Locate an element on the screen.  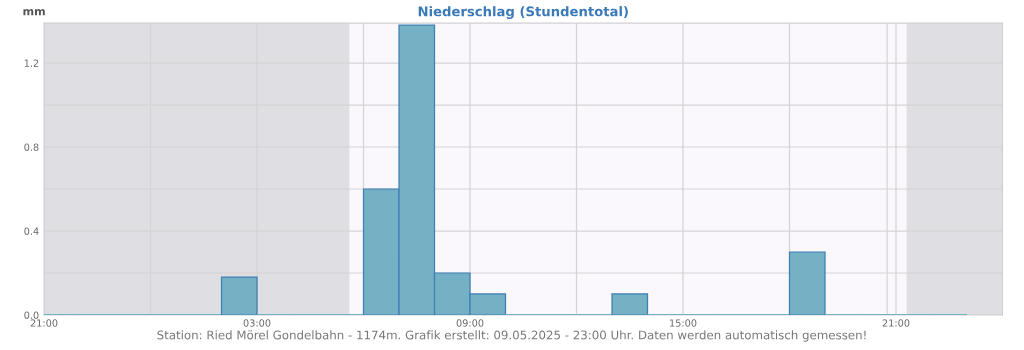
x-tick-label: 03:00 is located at coordinates (257, 323).